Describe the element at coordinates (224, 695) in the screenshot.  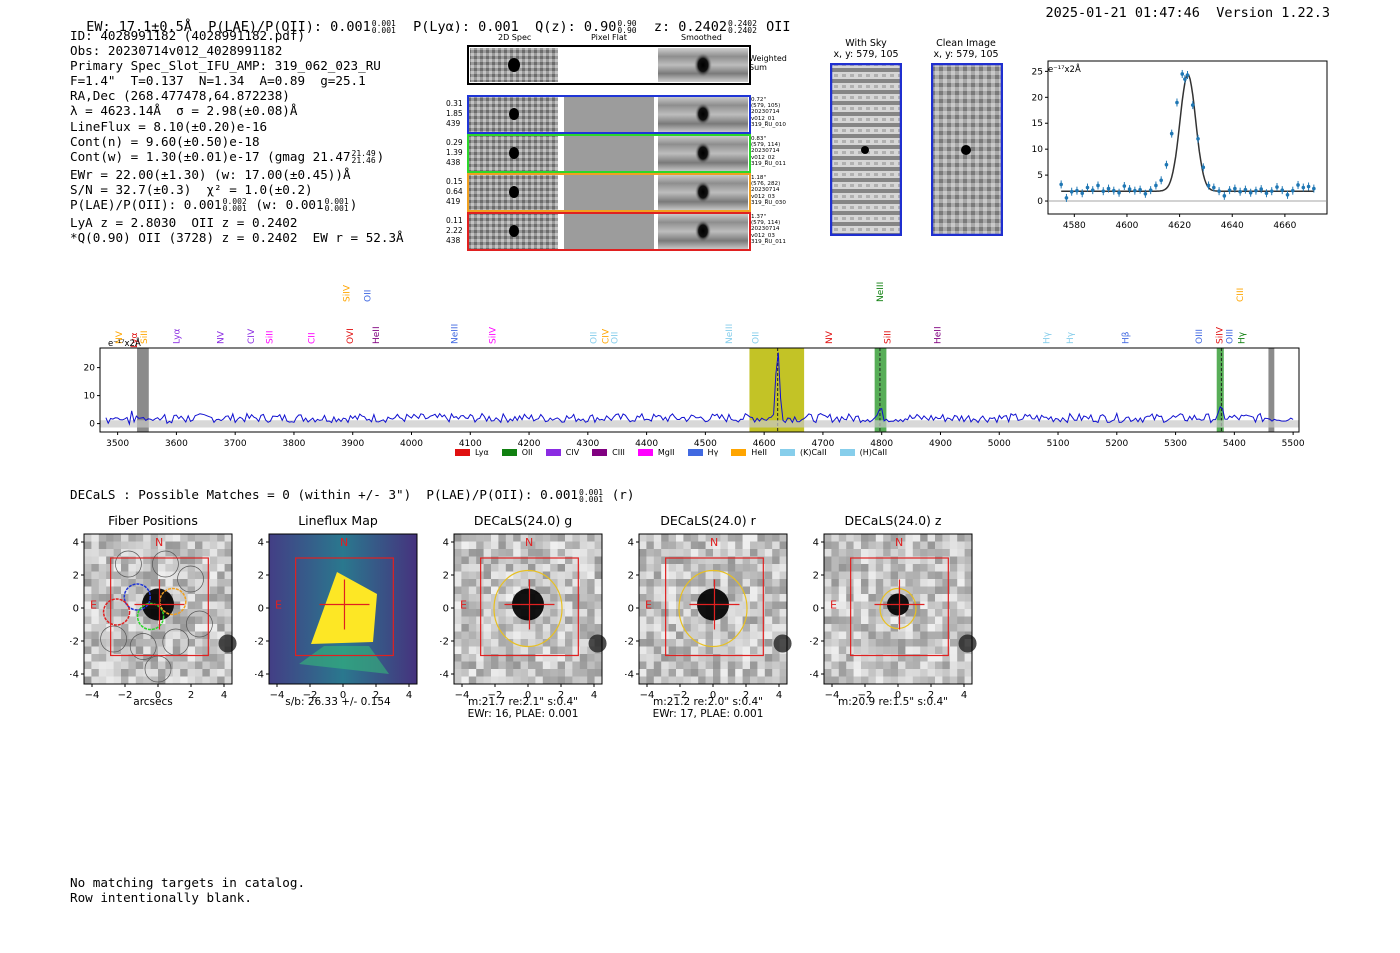
I see `panel-0-xtick-4: 4` at that location.